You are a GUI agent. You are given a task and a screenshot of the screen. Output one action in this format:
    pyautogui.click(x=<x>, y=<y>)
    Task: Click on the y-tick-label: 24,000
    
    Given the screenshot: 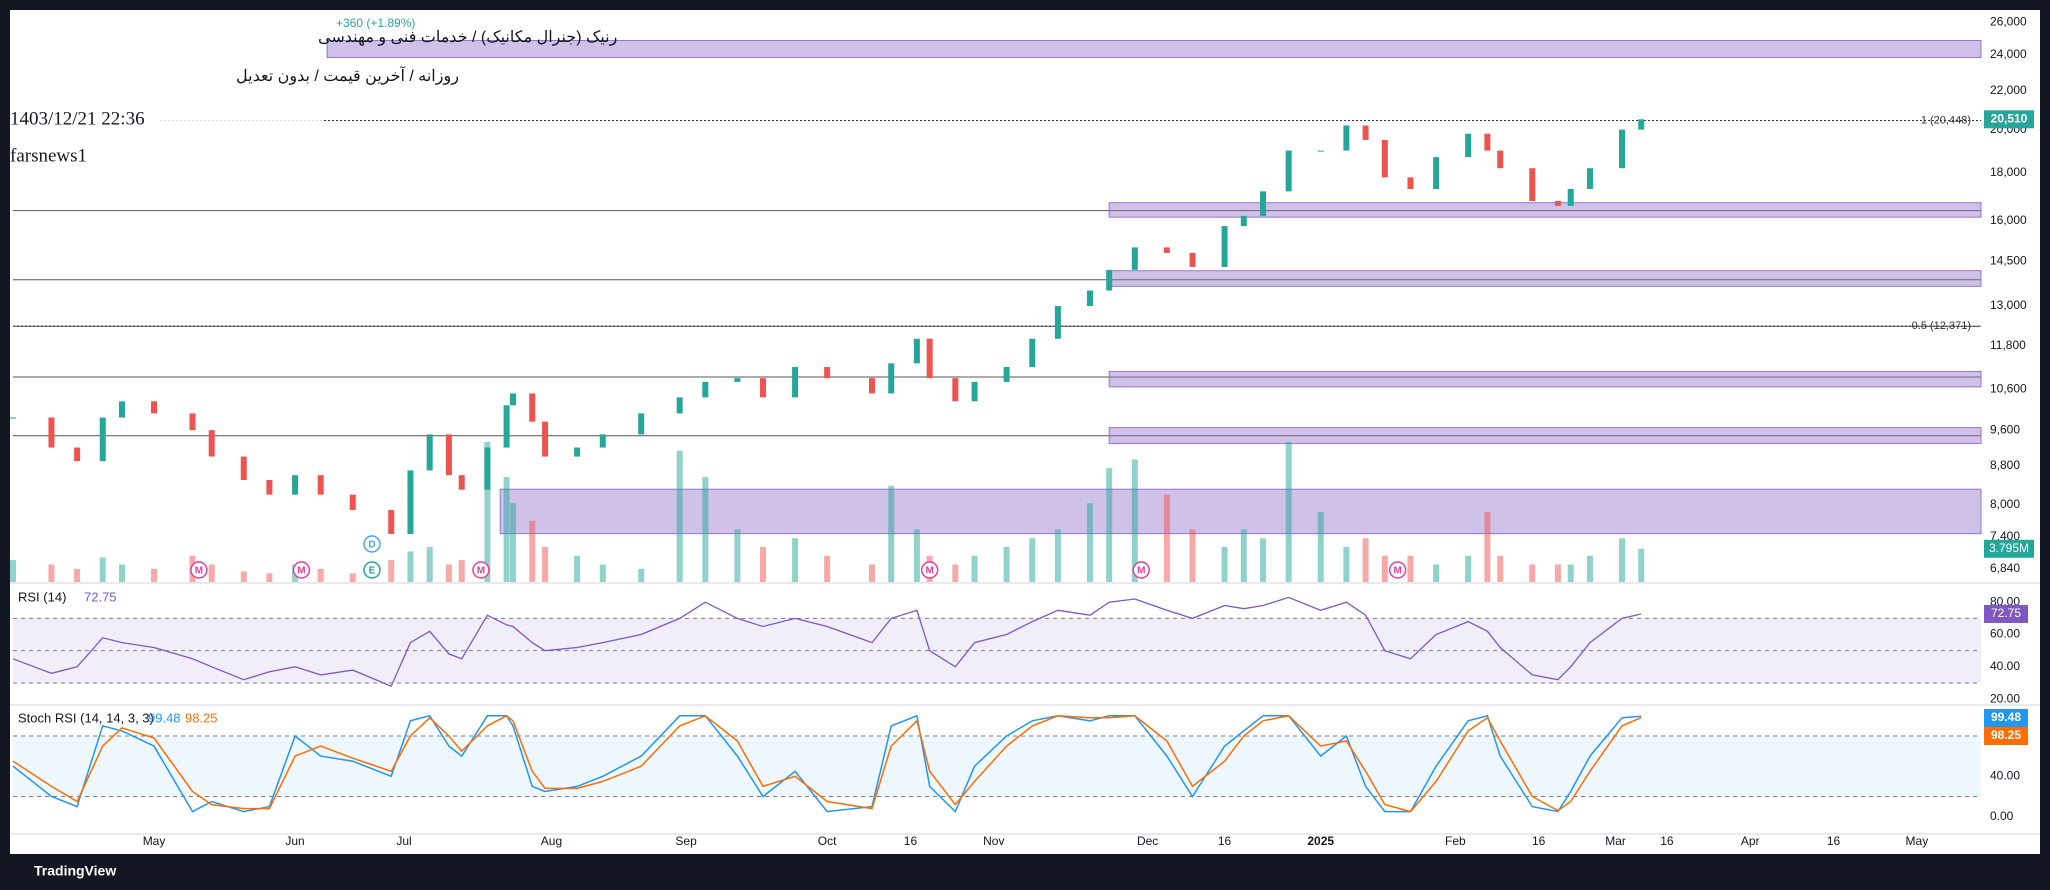 What is the action you would take?
    pyautogui.click(x=2008, y=54)
    